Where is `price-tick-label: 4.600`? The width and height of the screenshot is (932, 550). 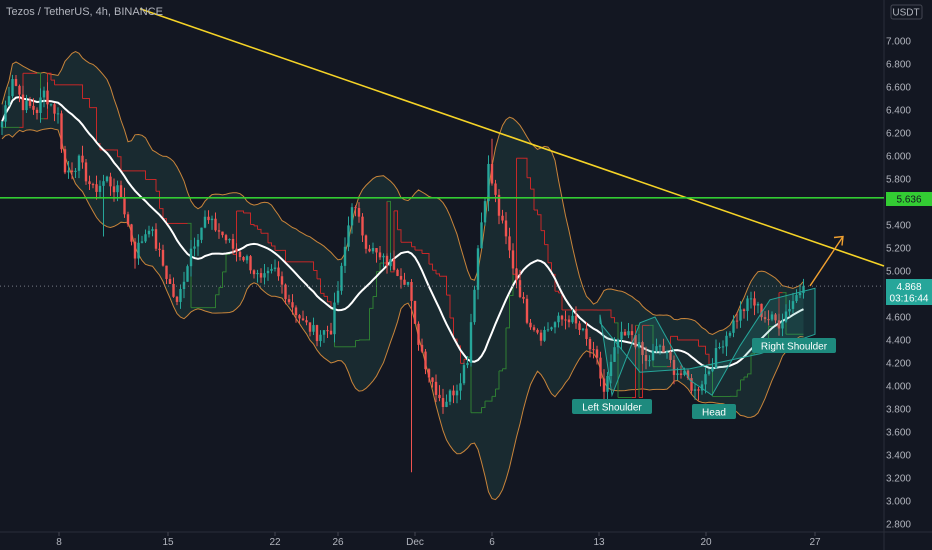
price-tick-label: 4.600 is located at coordinates (898, 318).